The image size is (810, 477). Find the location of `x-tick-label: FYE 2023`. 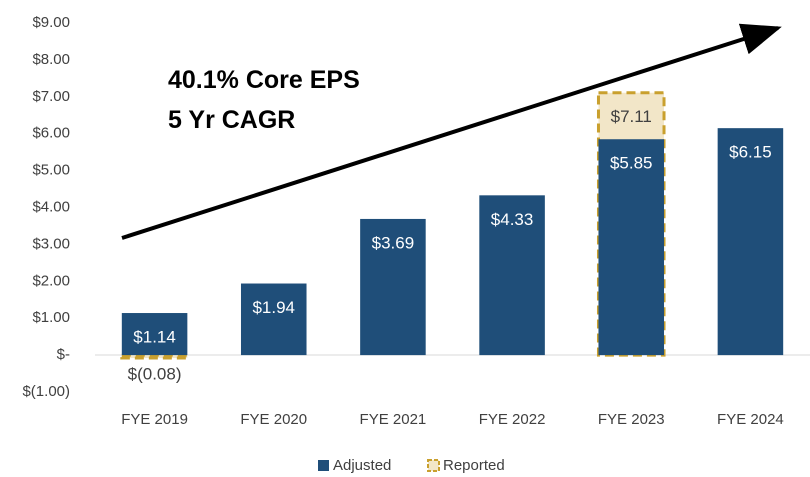

x-tick-label: FYE 2023 is located at coordinates (631, 419).